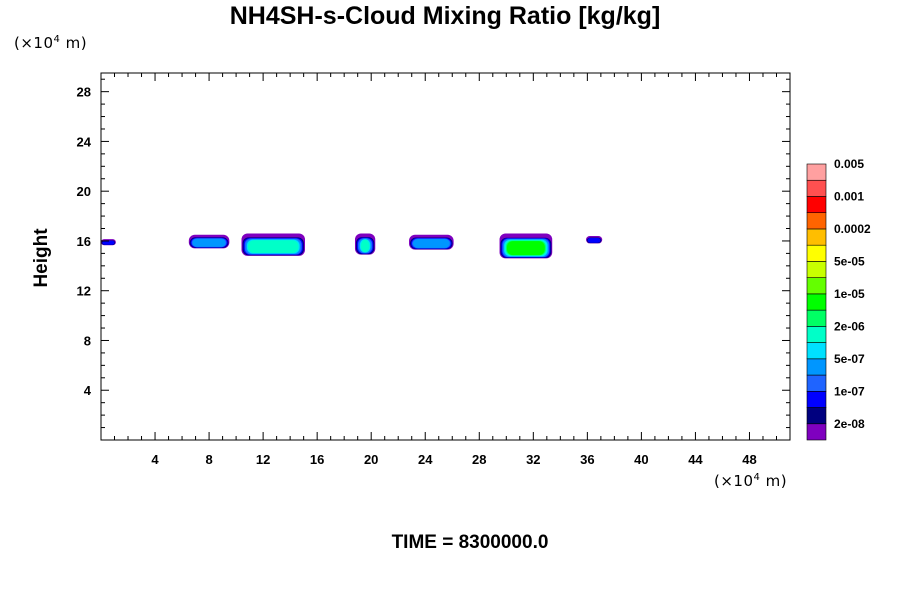 The height and width of the screenshot is (600, 900). Describe the element at coordinates (849, 261) in the screenshot. I see `legend-label: 5e-05` at that location.